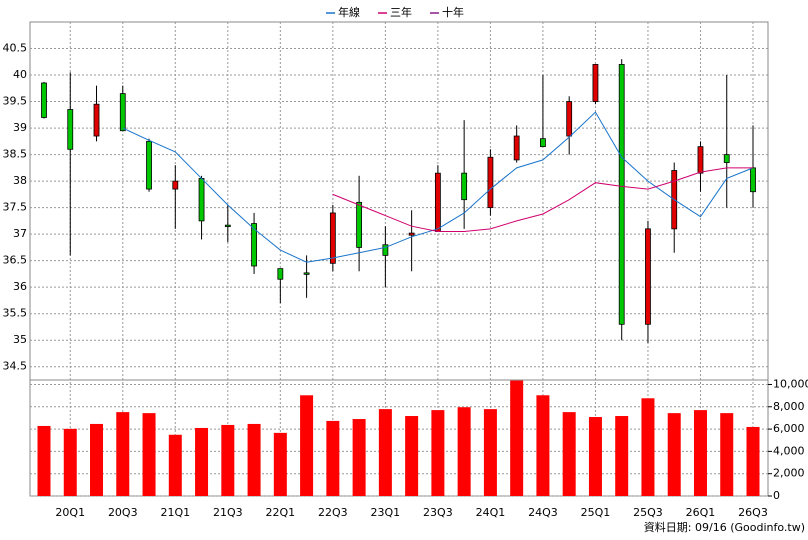 The width and height of the screenshot is (808, 540). What do you see at coordinates (15, 313) in the screenshot?
I see `y-tick-label: 35.5` at bounding box center [15, 313].